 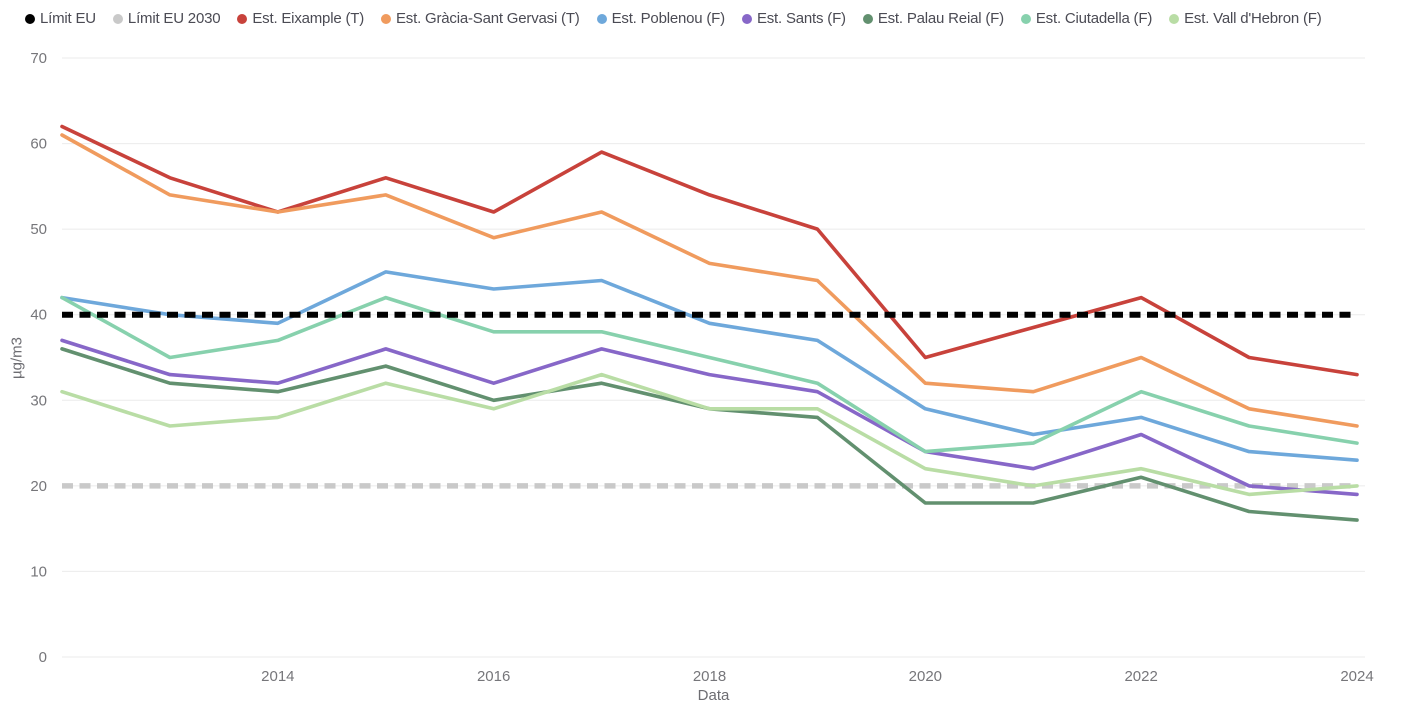 I want to click on legend-item: Est. Sants (F), so click(x=793, y=18).